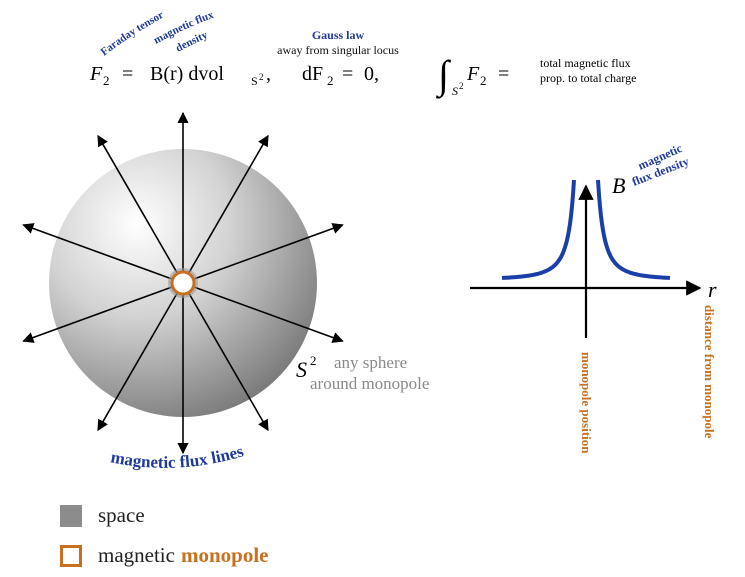  I want to click on gauss-rhs: 0,, so click(371, 74).